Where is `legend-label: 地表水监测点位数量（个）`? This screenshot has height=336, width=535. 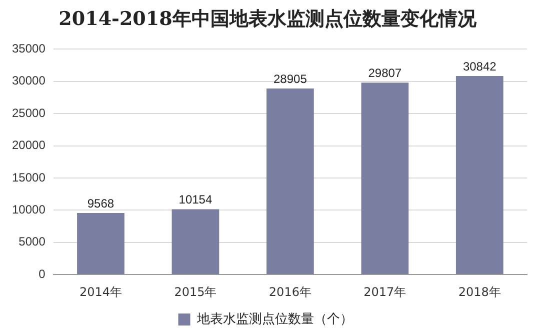
legend-label: 地表水监测点位数量（个） is located at coordinates (274, 319).